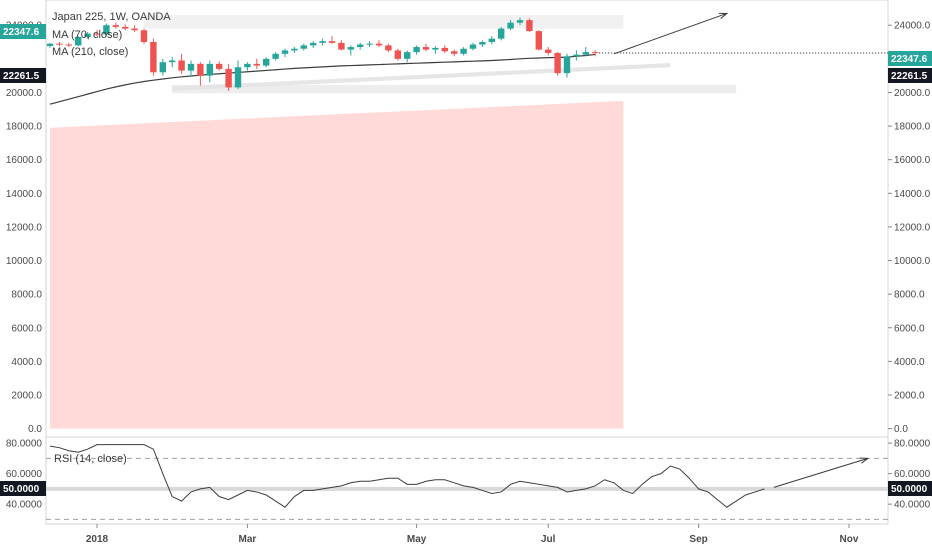  Describe the element at coordinates (417, 539) in the screenshot. I see `x-tick-label: May` at that location.